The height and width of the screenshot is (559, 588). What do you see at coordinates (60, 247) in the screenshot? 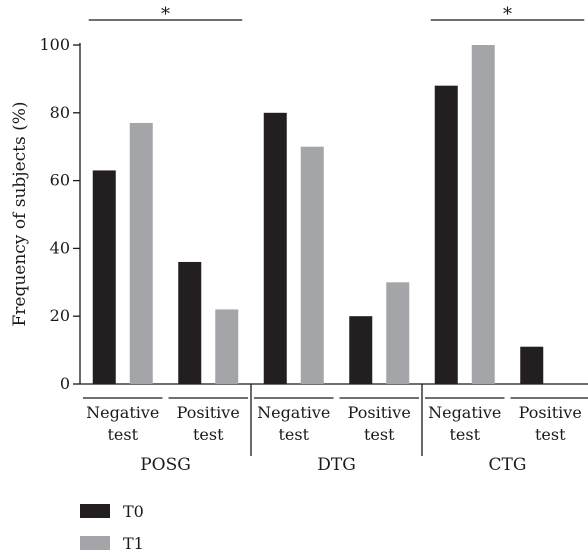
I see `y-tick-label: 40` at bounding box center [60, 247].